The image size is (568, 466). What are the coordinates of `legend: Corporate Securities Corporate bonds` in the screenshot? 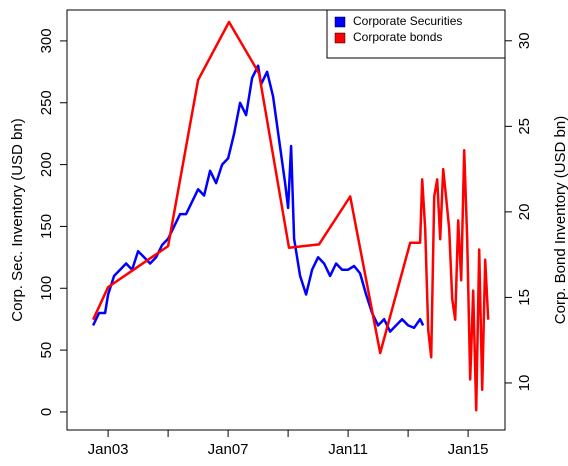 It's located at (416, 34).